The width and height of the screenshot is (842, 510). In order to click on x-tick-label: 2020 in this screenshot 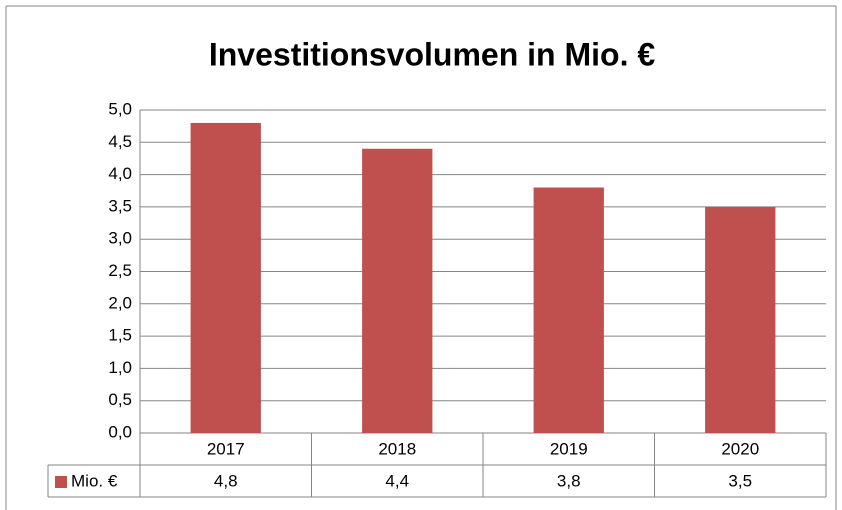, I will do `click(740, 448)`.